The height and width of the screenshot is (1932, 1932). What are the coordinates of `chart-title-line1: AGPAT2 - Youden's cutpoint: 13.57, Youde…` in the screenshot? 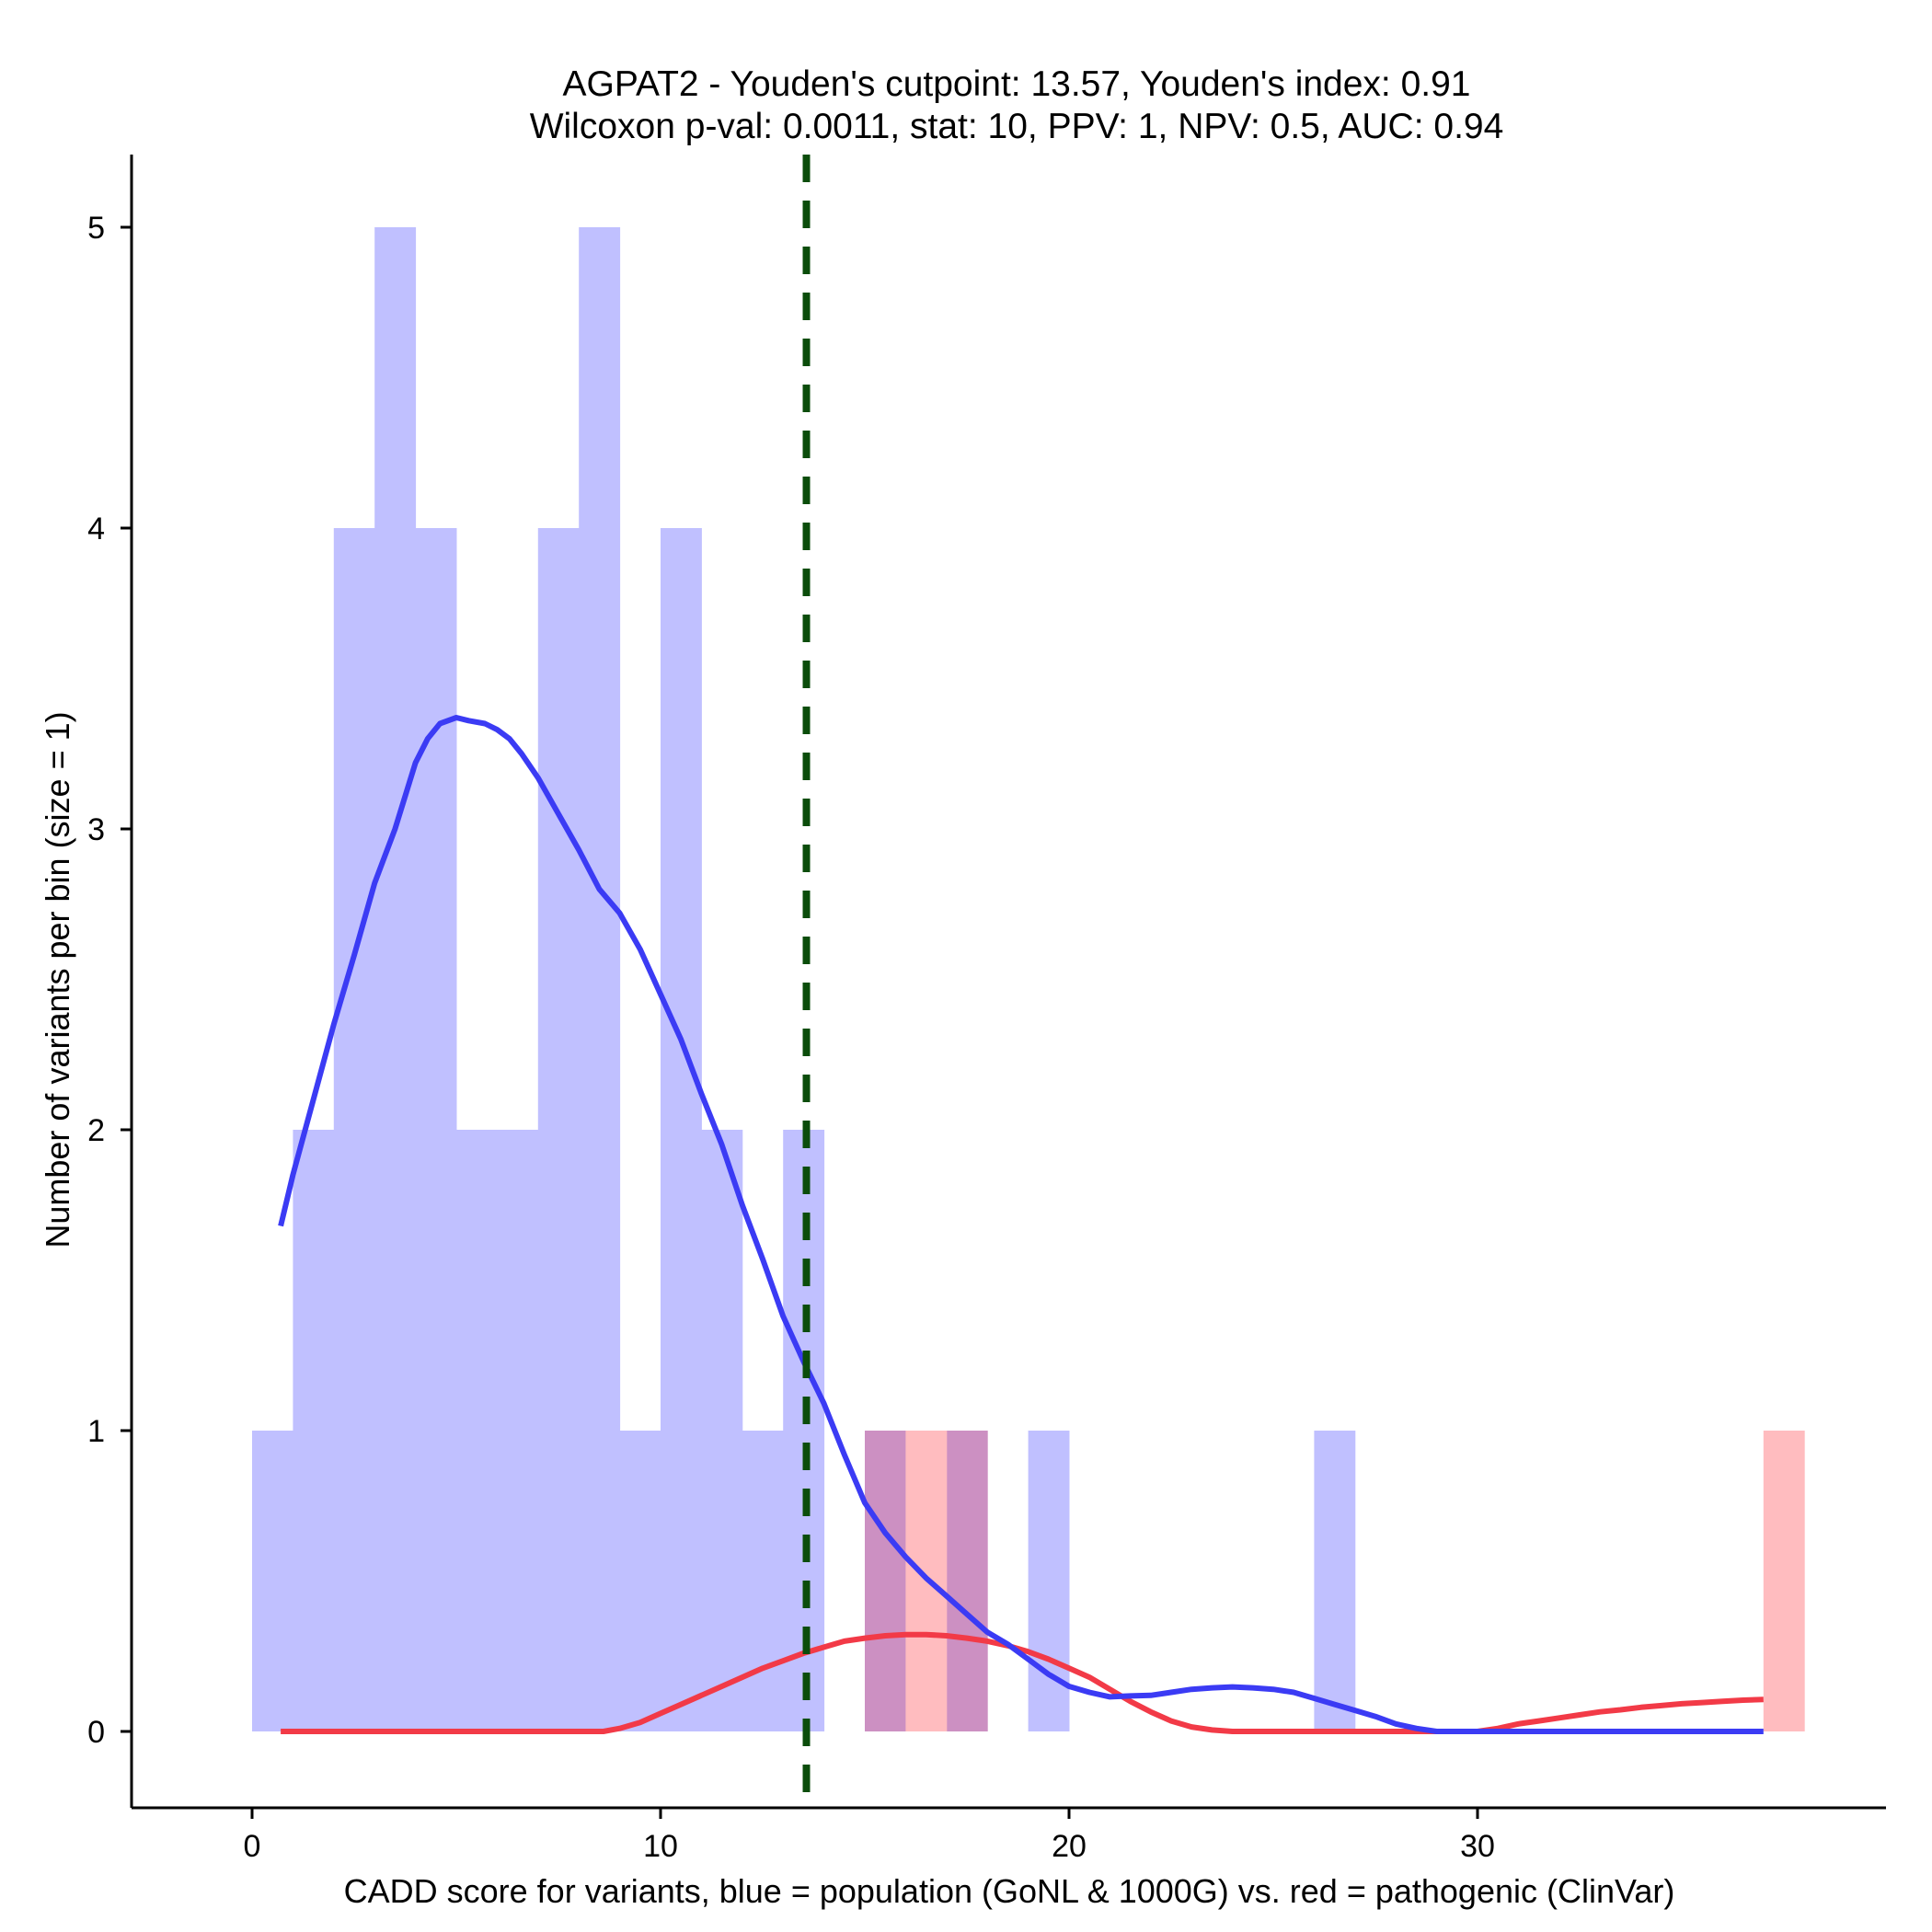 It's located at (1016, 84).